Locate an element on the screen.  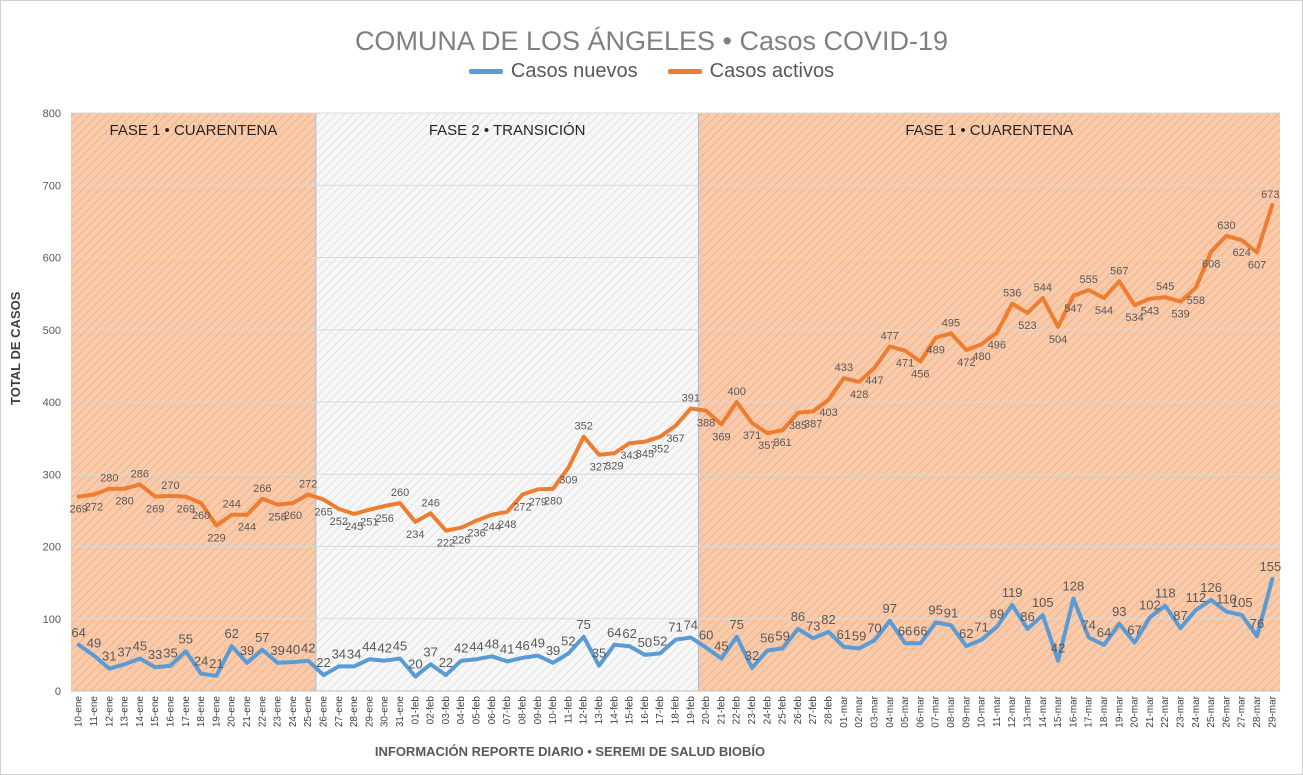
x-tick-label: 28-feb is located at coordinates (829, 710).